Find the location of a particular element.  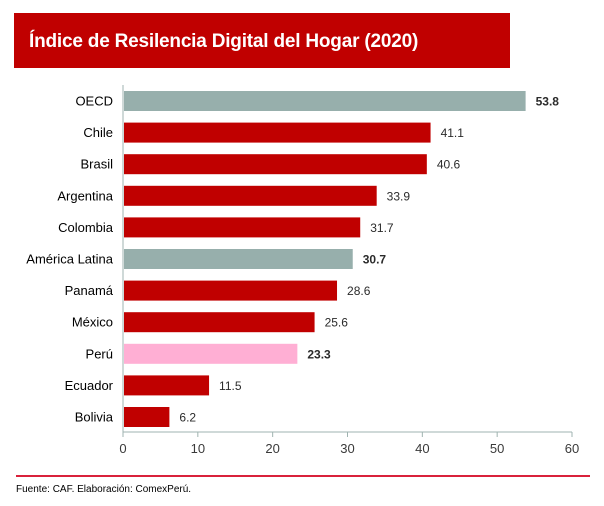

data-label-9: 11.5 is located at coordinates (230, 386).